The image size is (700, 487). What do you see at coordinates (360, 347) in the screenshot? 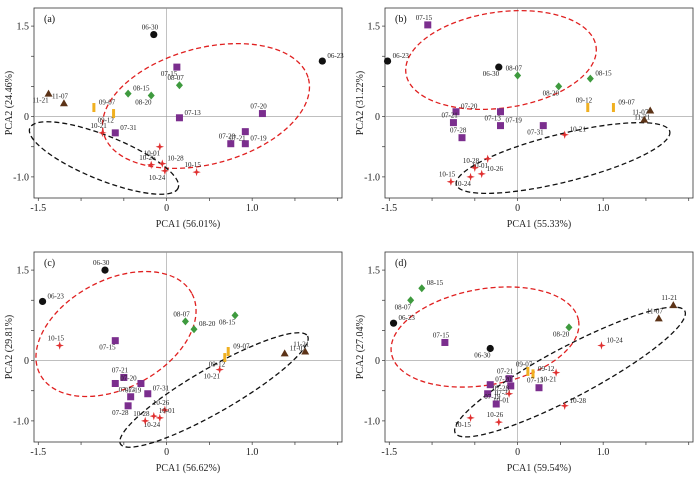
I see `y-axis-label: PCA2 (27.04%)` at bounding box center [360, 347].